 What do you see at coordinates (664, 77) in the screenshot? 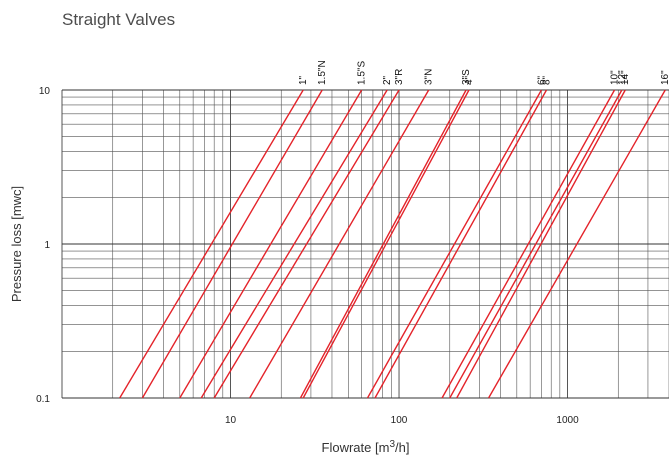
I see `size-label: 16"` at bounding box center [664, 77].